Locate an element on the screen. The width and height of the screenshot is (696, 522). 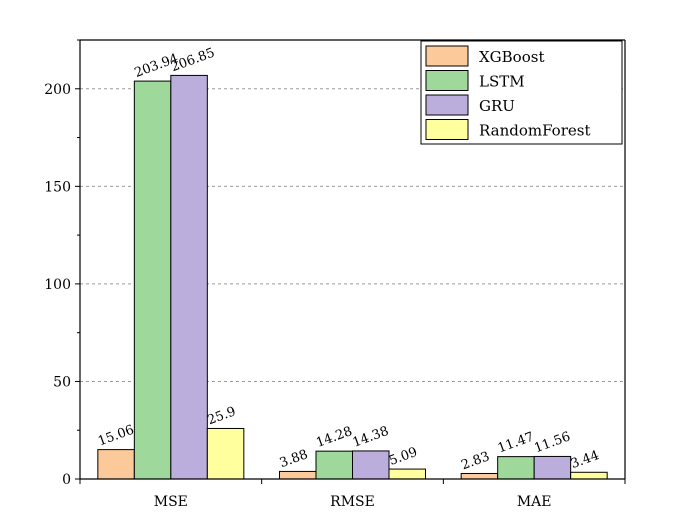
bar-mse-lstm is located at coordinates (152, 280).